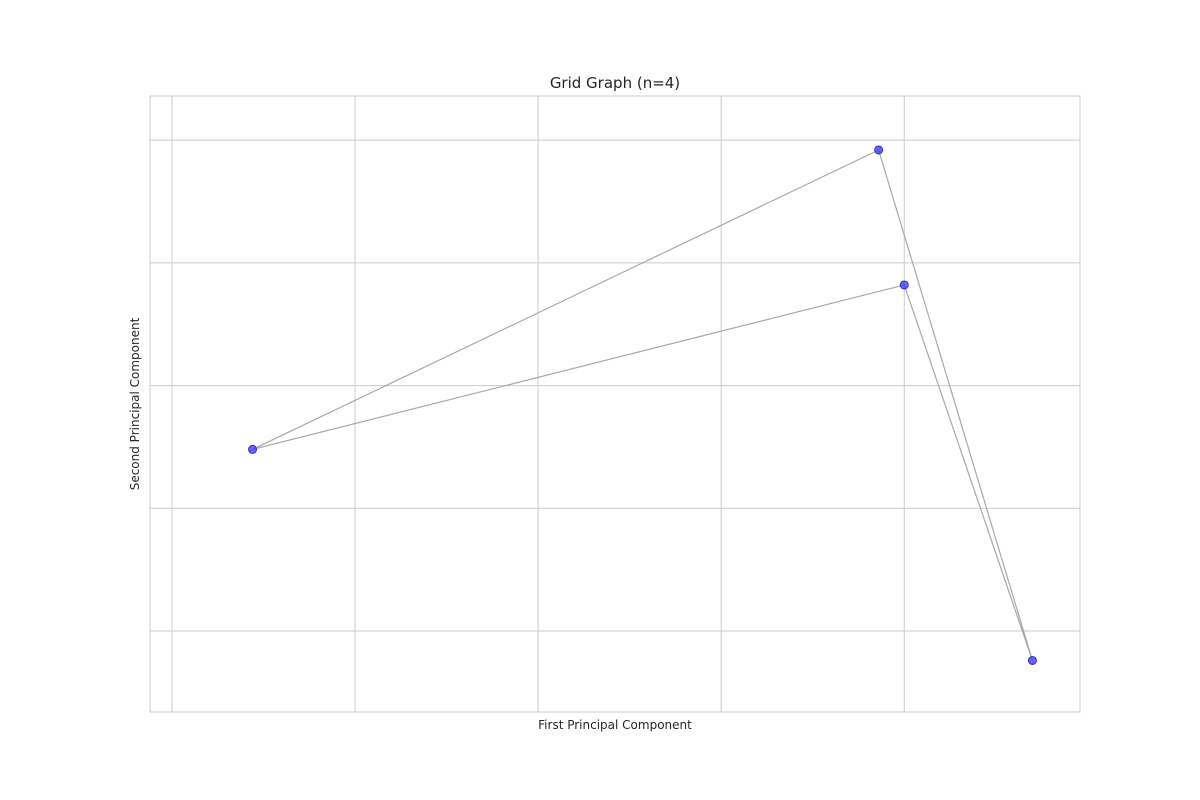 Image resolution: width=1200 pixels, height=800 pixels. Describe the element at coordinates (135, 403) in the screenshot. I see `y-axis-label: Second Principal Component` at that location.